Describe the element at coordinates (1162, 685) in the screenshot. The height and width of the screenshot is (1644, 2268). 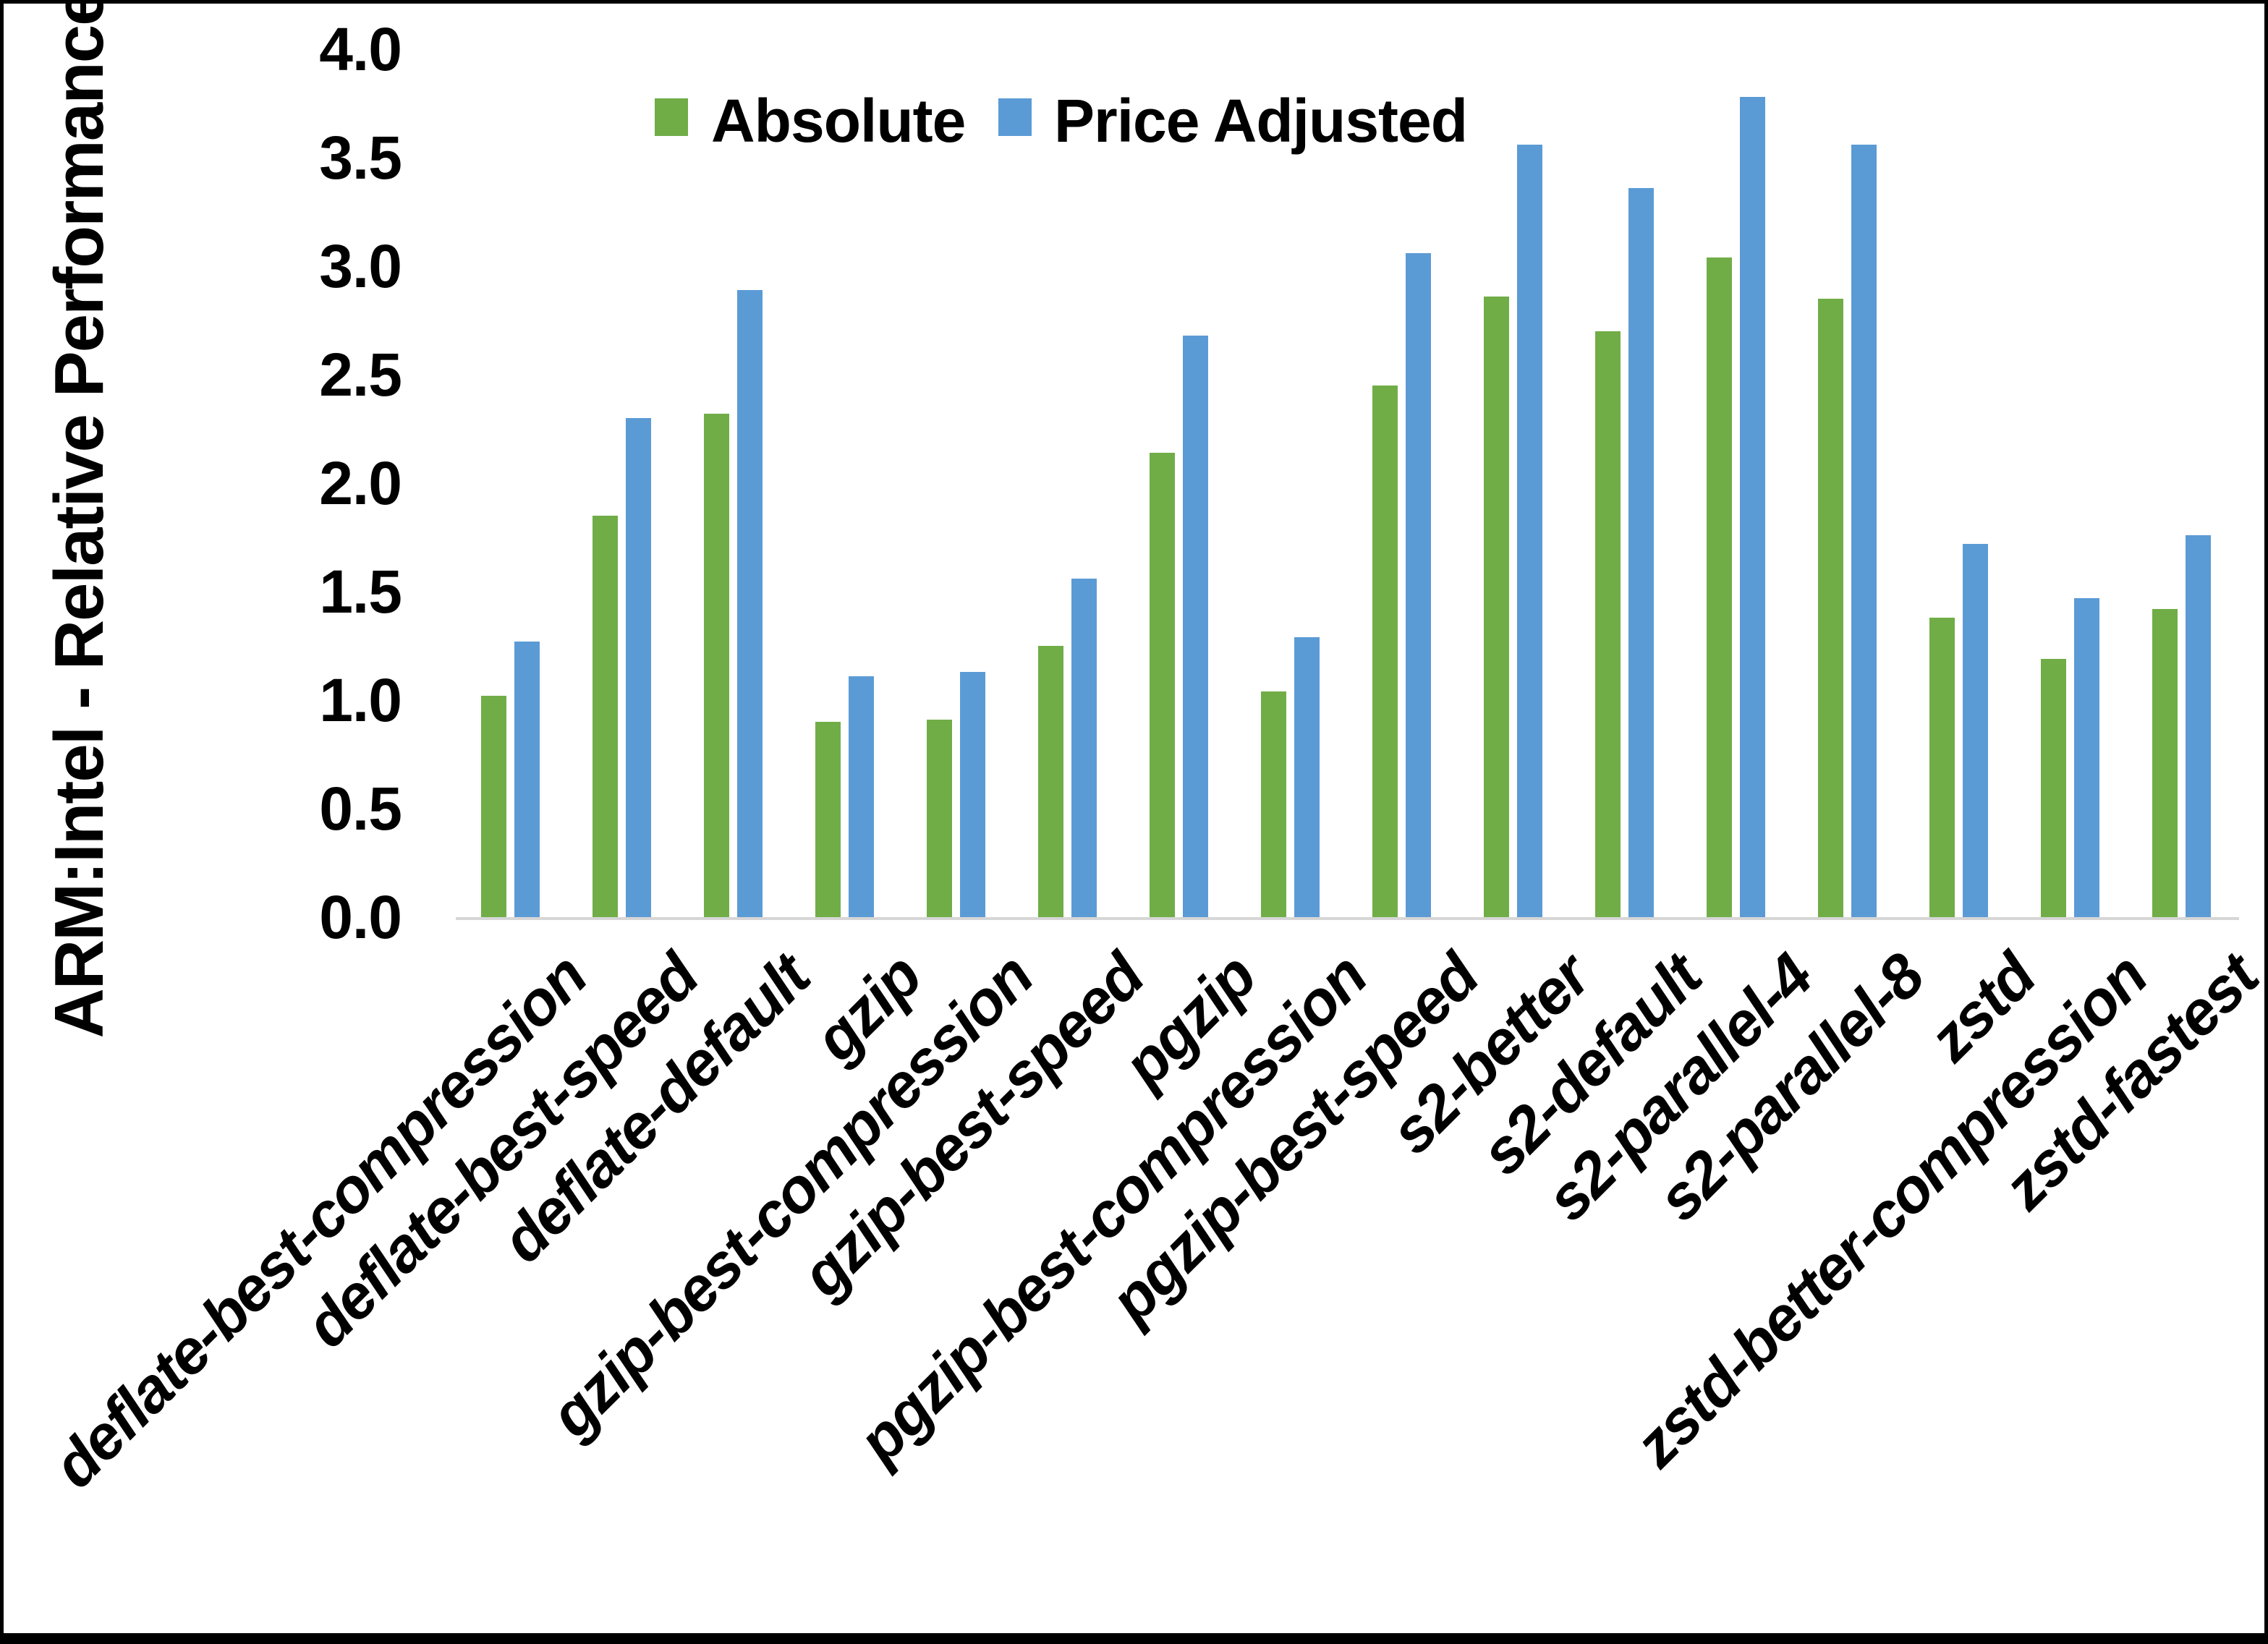
I see `bar-absolute-pgzip` at that location.